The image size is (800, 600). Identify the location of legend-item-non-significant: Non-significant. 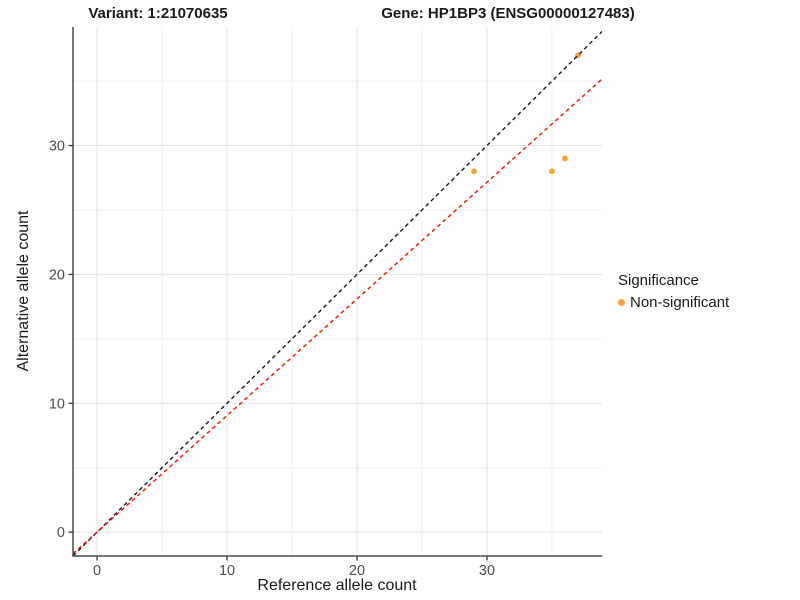
(673, 302).